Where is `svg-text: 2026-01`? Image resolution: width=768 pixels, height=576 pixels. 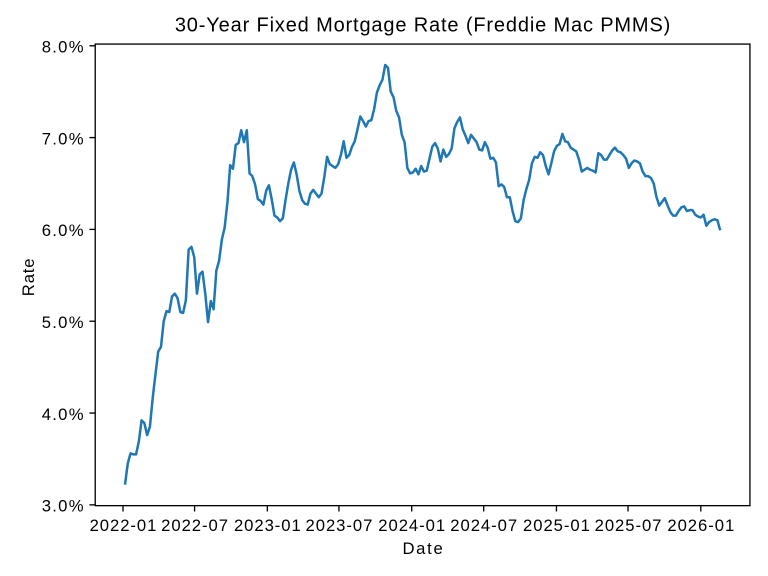
svg-text: 2026-01 is located at coordinates (701, 525).